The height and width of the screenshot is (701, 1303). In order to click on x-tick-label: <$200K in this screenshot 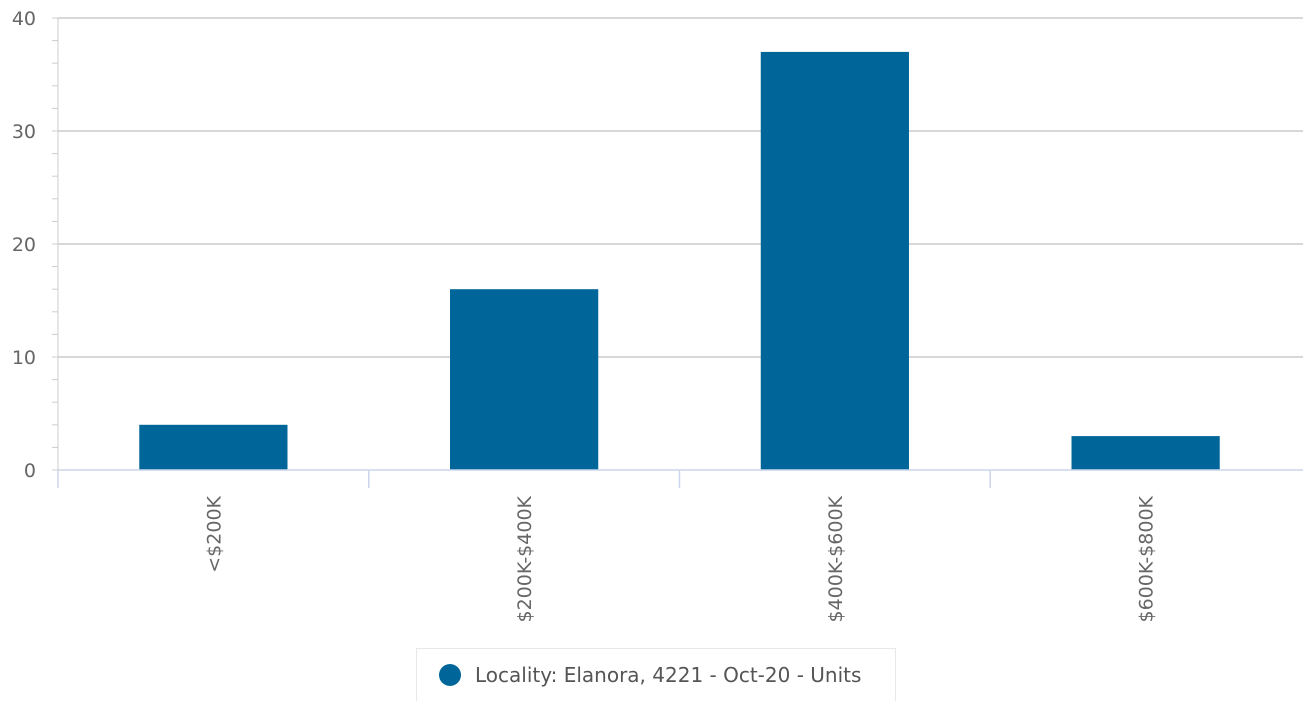, I will do `click(214, 533)`.